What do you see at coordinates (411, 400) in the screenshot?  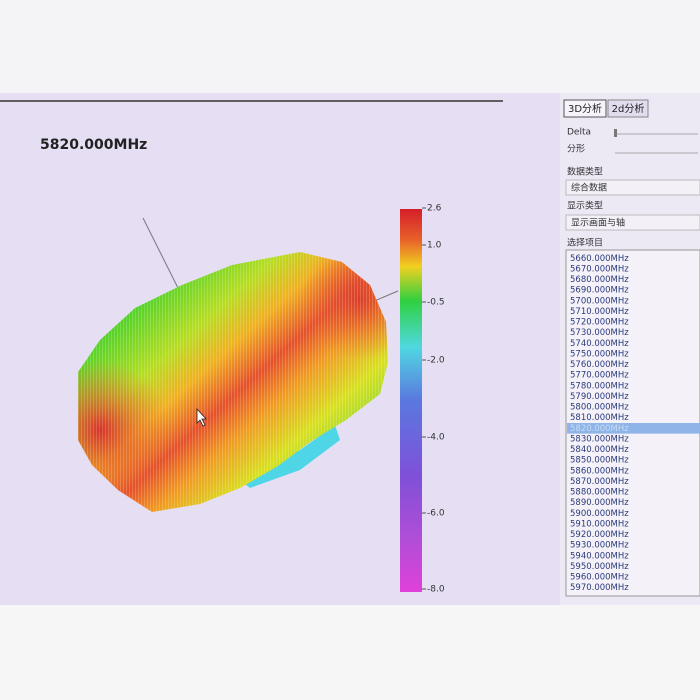 I see `colorbar` at bounding box center [411, 400].